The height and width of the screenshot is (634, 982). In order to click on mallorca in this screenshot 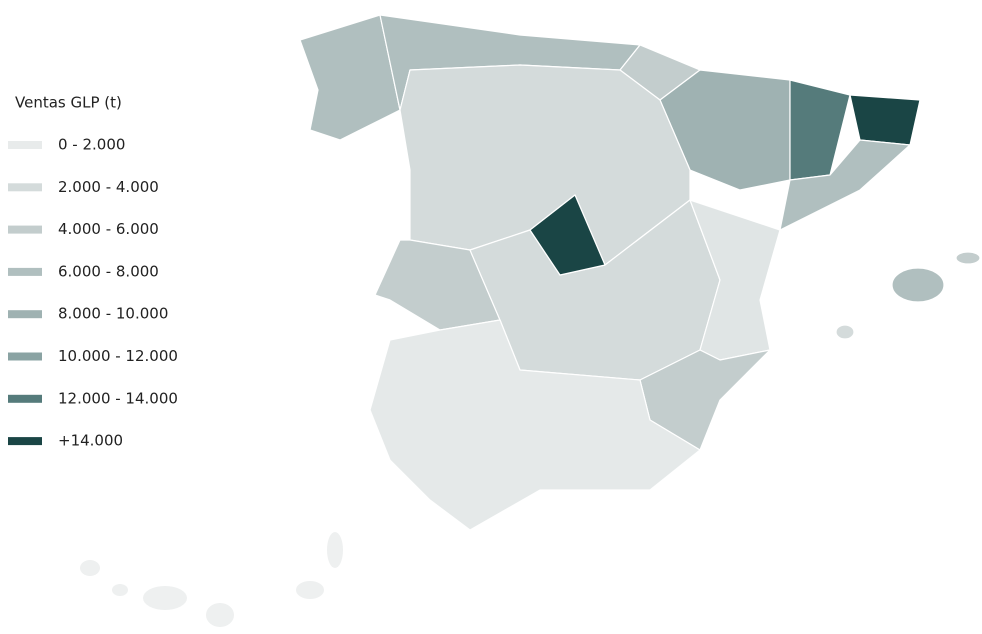, I will do `click(918, 285)`.